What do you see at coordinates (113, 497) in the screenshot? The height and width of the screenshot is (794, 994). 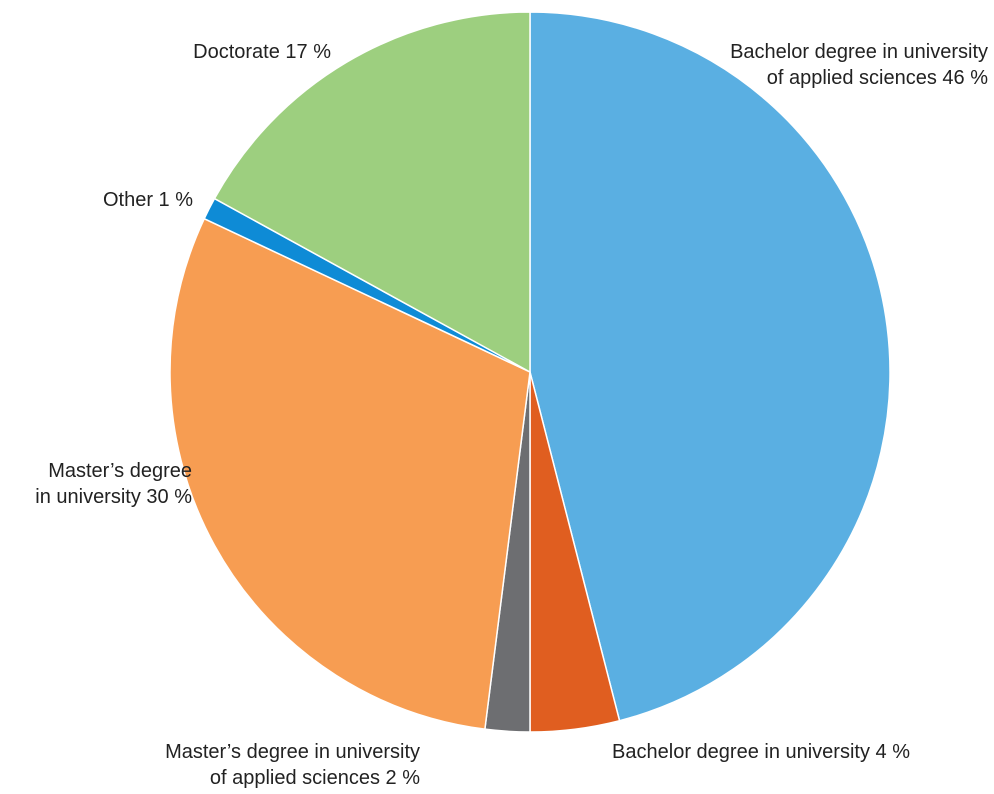 I see `pie-slice-label-line: in university 30 %` at bounding box center [113, 497].